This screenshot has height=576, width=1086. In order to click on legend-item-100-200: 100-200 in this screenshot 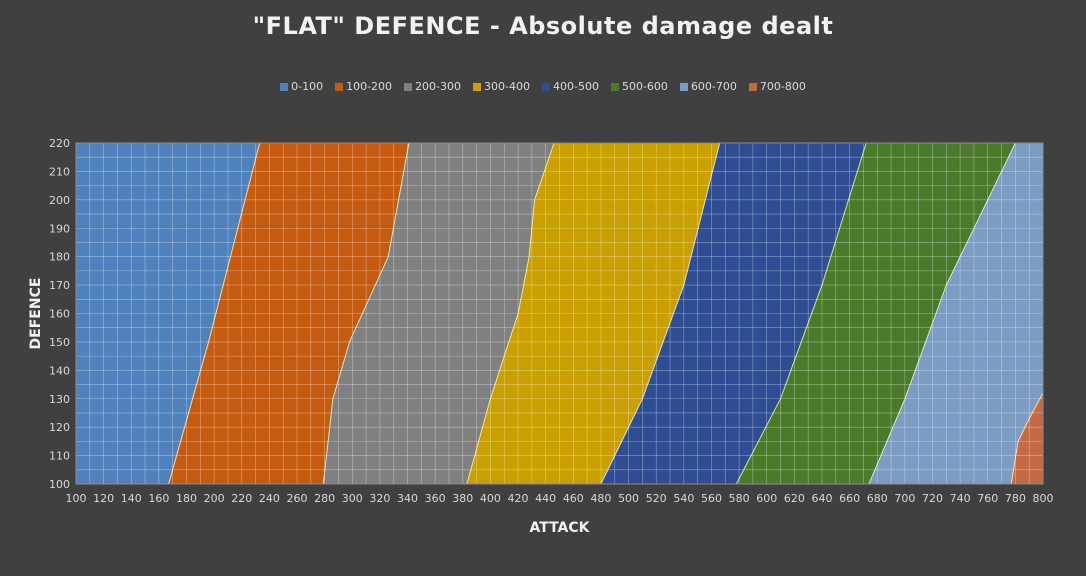, I will do `click(363, 86)`.